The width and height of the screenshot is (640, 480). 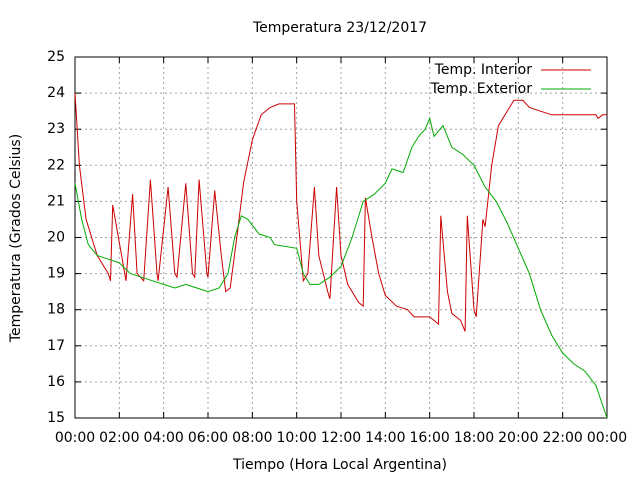 What do you see at coordinates (429, 438) in the screenshot?
I see `x-tick-label: 16:00` at bounding box center [429, 438].